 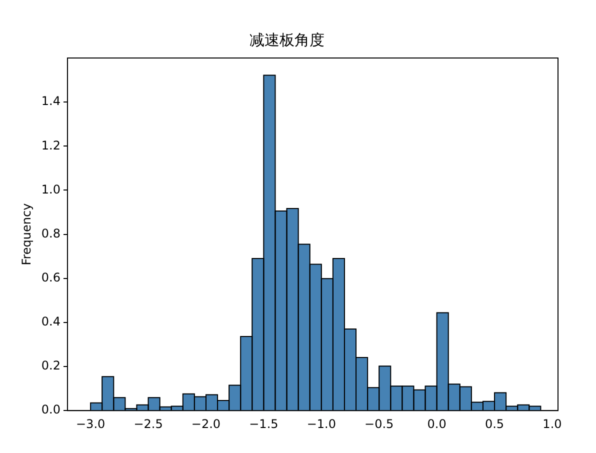 I want to click on x-tick-label: −2.5, so click(x=148, y=423).